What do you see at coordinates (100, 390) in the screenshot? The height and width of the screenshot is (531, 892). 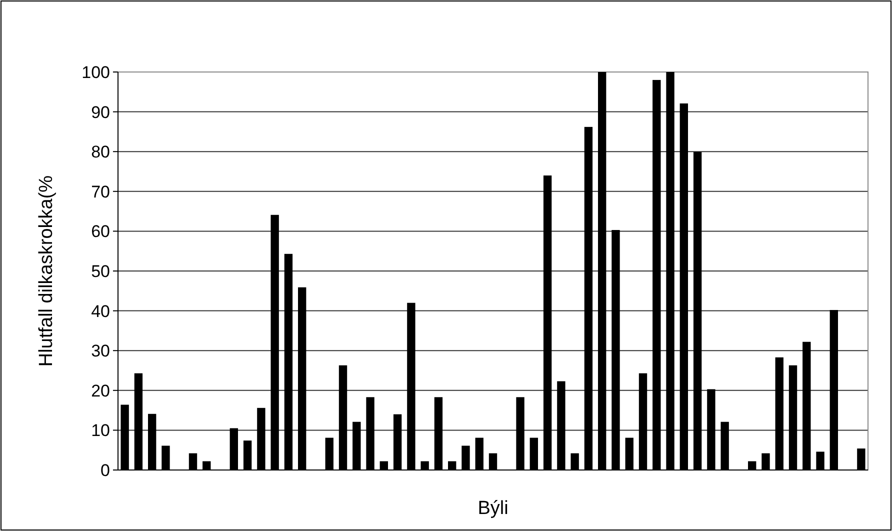 I see `y-tick-label: 20` at bounding box center [100, 390].